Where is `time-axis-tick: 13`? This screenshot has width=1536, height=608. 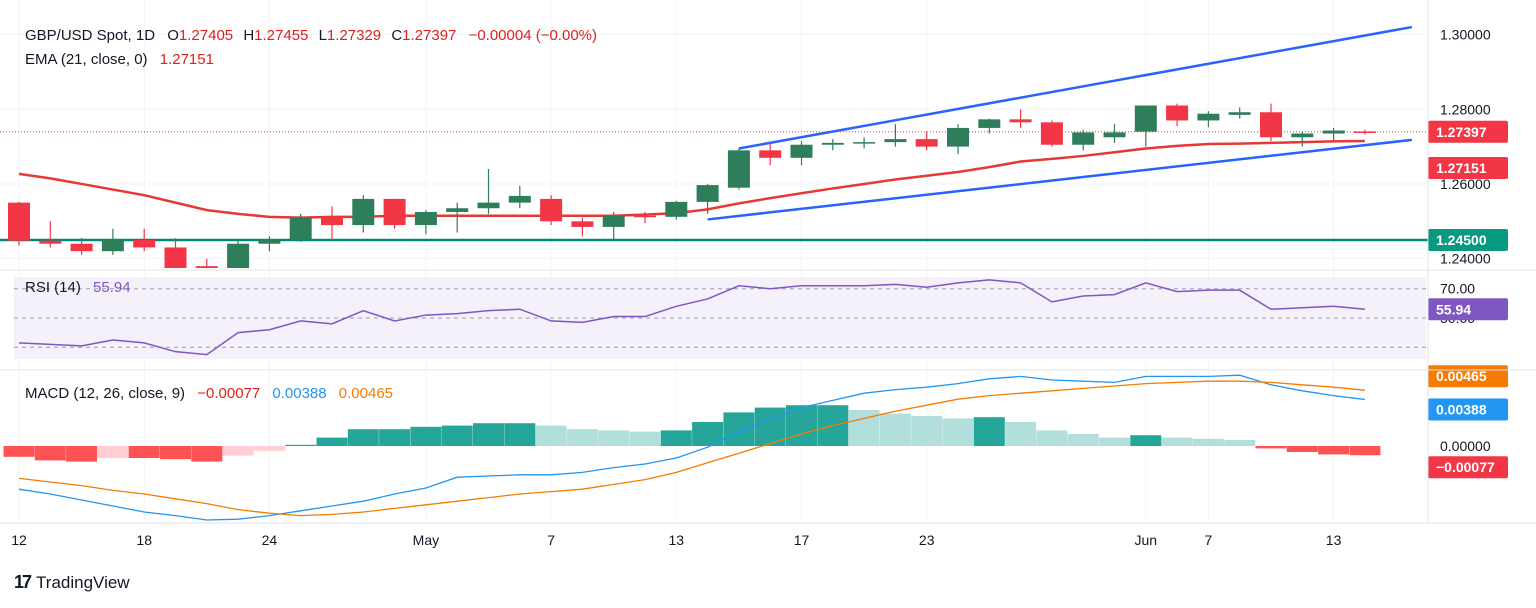
time-axis-tick: 13 is located at coordinates (677, 540).